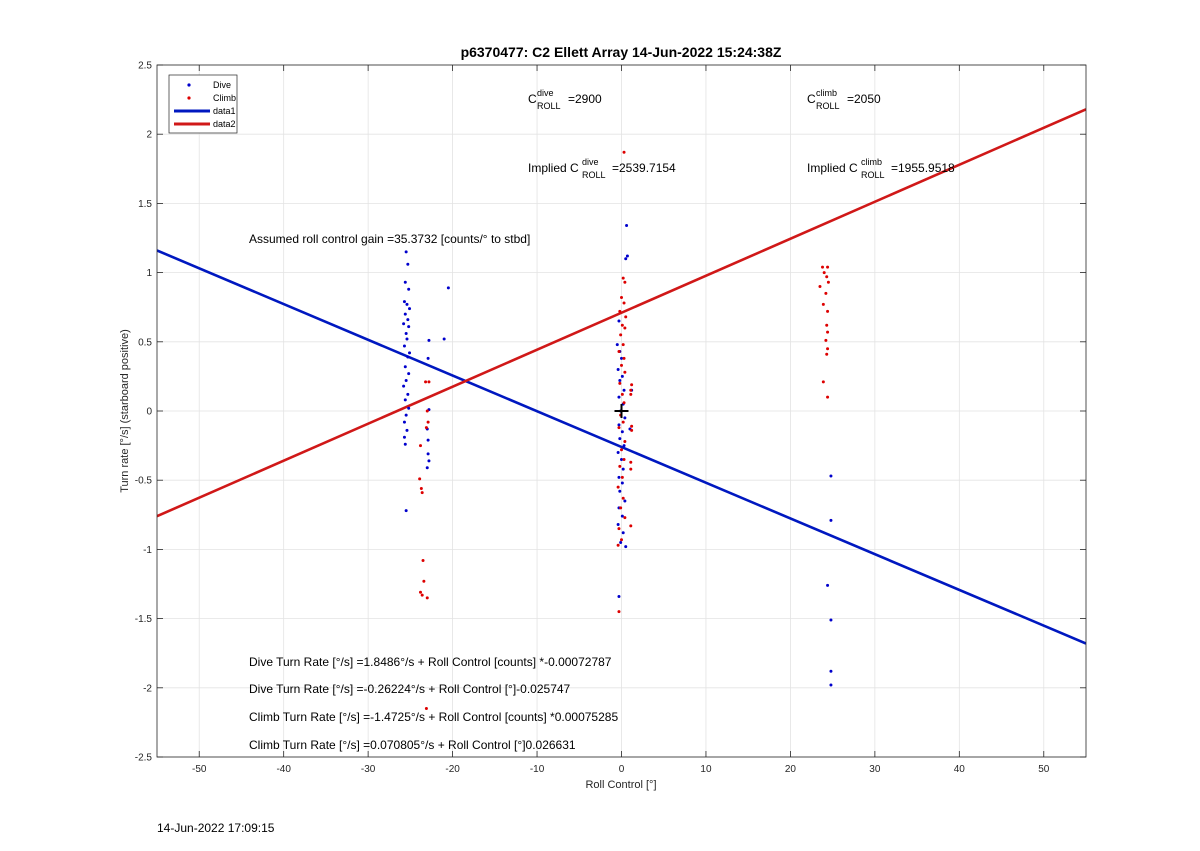  What do you see at coordinates (125, 411) in the screenshot?
I see `y-axis-label: Turn rate [°/s] (starboard positive)` at bounding box center [125, 411].